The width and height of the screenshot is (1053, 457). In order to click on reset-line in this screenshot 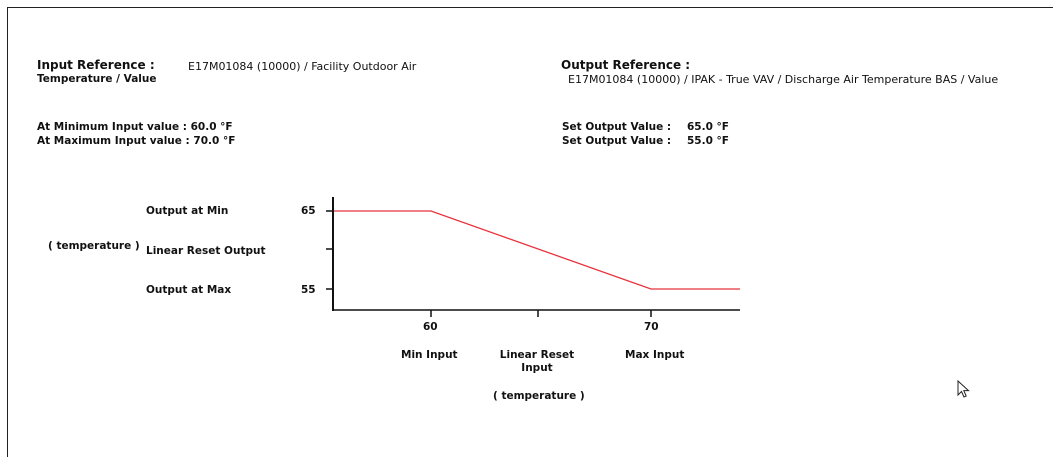, I will do `click(537, 250)`.